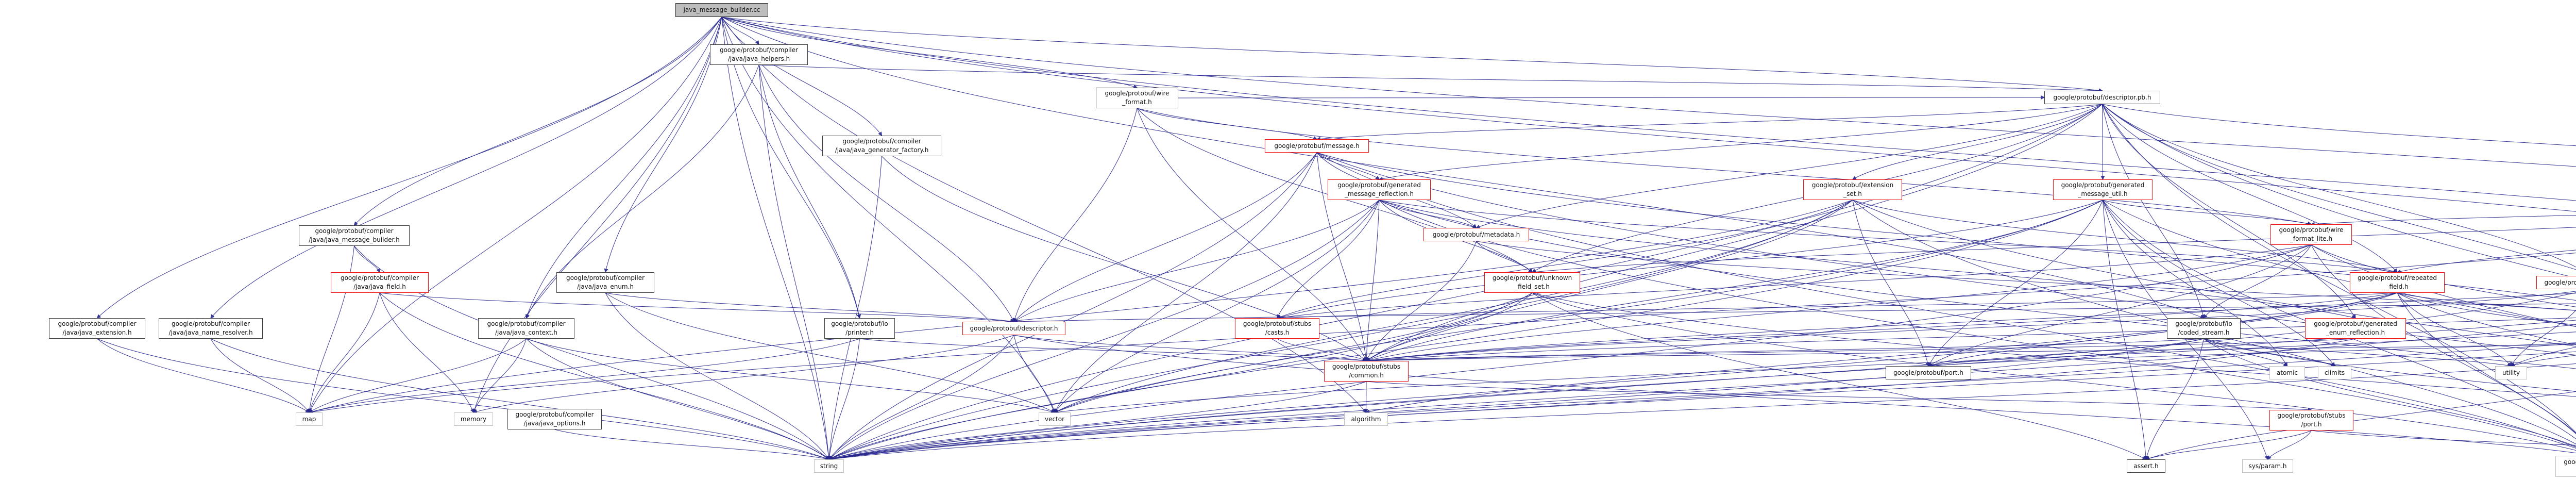 This screenshot has width=2576, height=480. What do you see at coordinates (1516, 400) in the screenshot?
I see `edge-coded-to-string` at bounding box center [1516, 400].